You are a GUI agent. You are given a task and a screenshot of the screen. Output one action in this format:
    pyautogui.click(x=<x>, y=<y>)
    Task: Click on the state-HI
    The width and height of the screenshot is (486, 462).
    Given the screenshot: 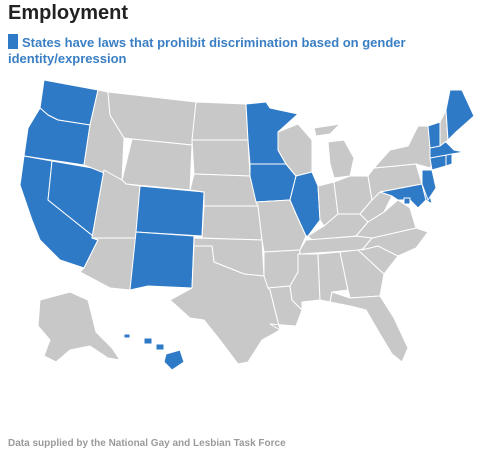 What is the action you would take?
    pyautogui.click(x=154, y=352)
    